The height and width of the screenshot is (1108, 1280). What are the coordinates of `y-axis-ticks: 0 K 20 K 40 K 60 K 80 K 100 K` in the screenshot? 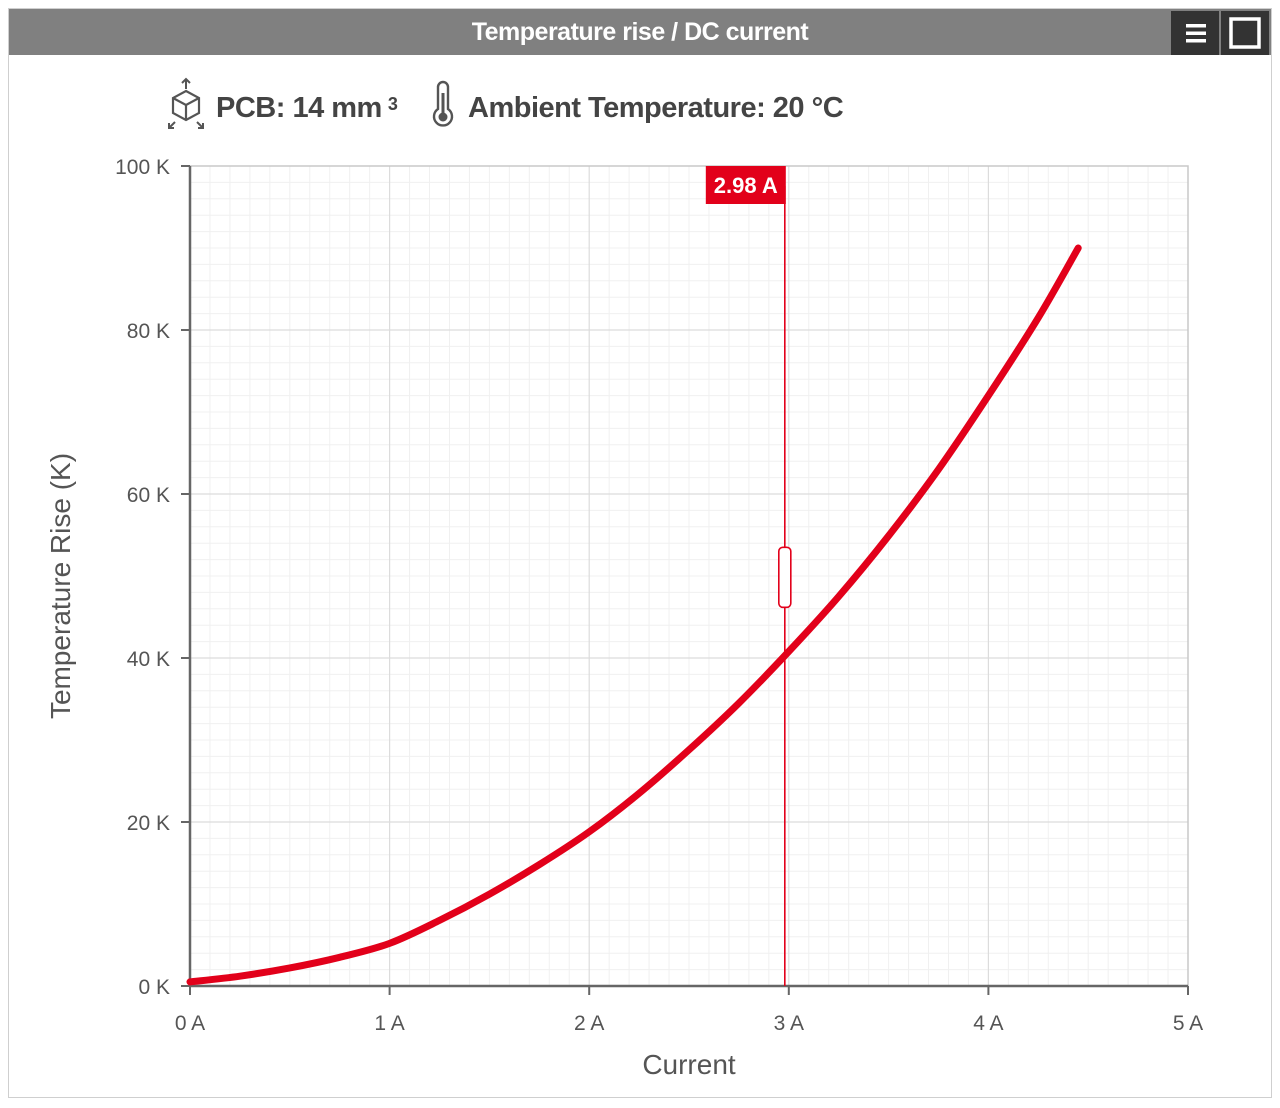 It's located at (152, 577).